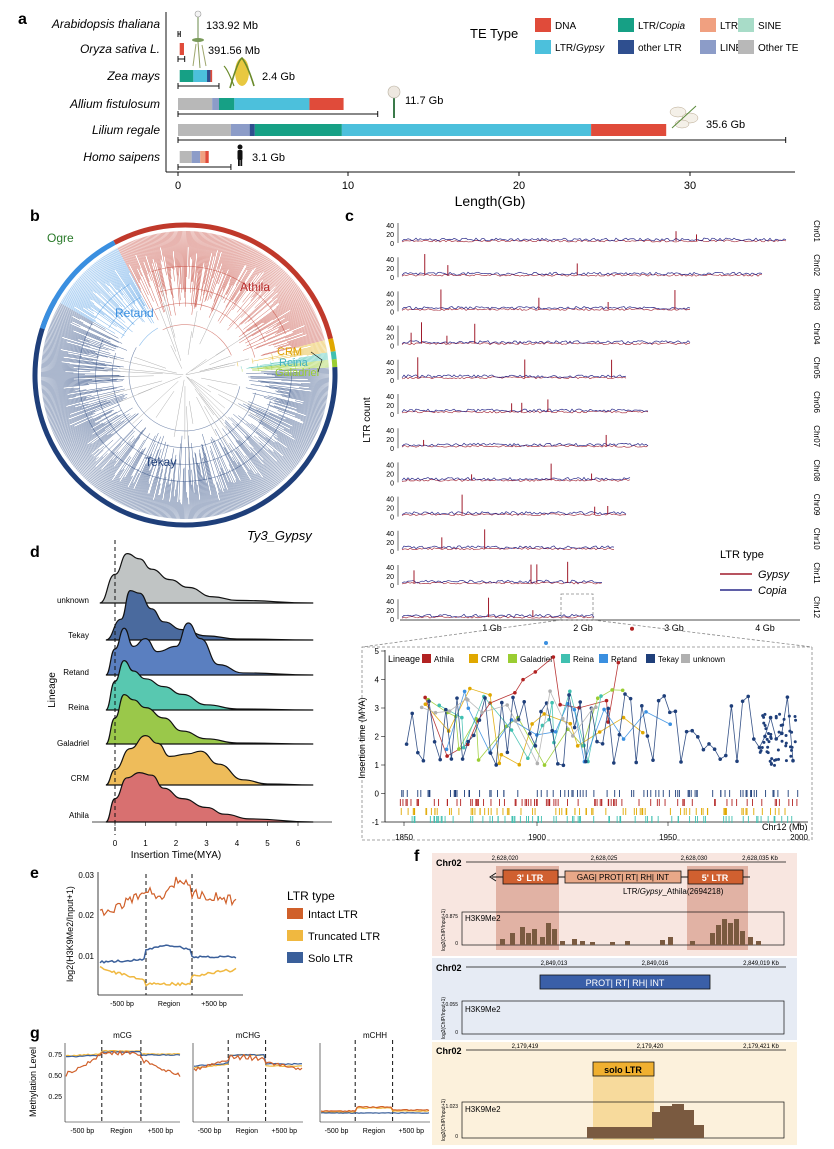 The height and width of the screenshot is (1149, 834). I want to click on y-tick: 4, so click(377, 680).